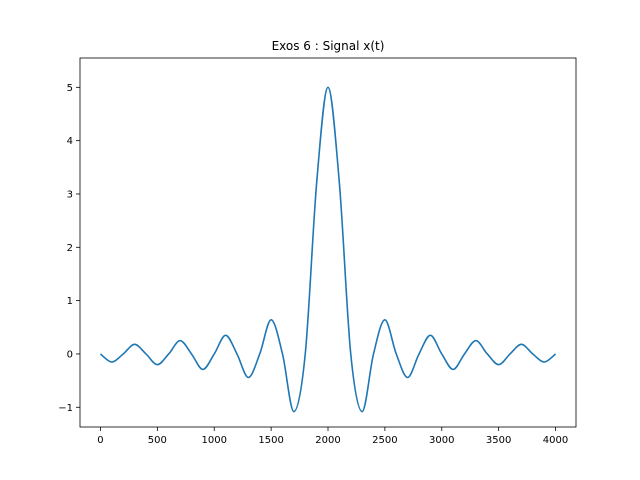 This screenshot has height=480, width=640. Describe the element at coordinates (70, 301) in the screenshot. I see `y-tick-label: 1` at that location.